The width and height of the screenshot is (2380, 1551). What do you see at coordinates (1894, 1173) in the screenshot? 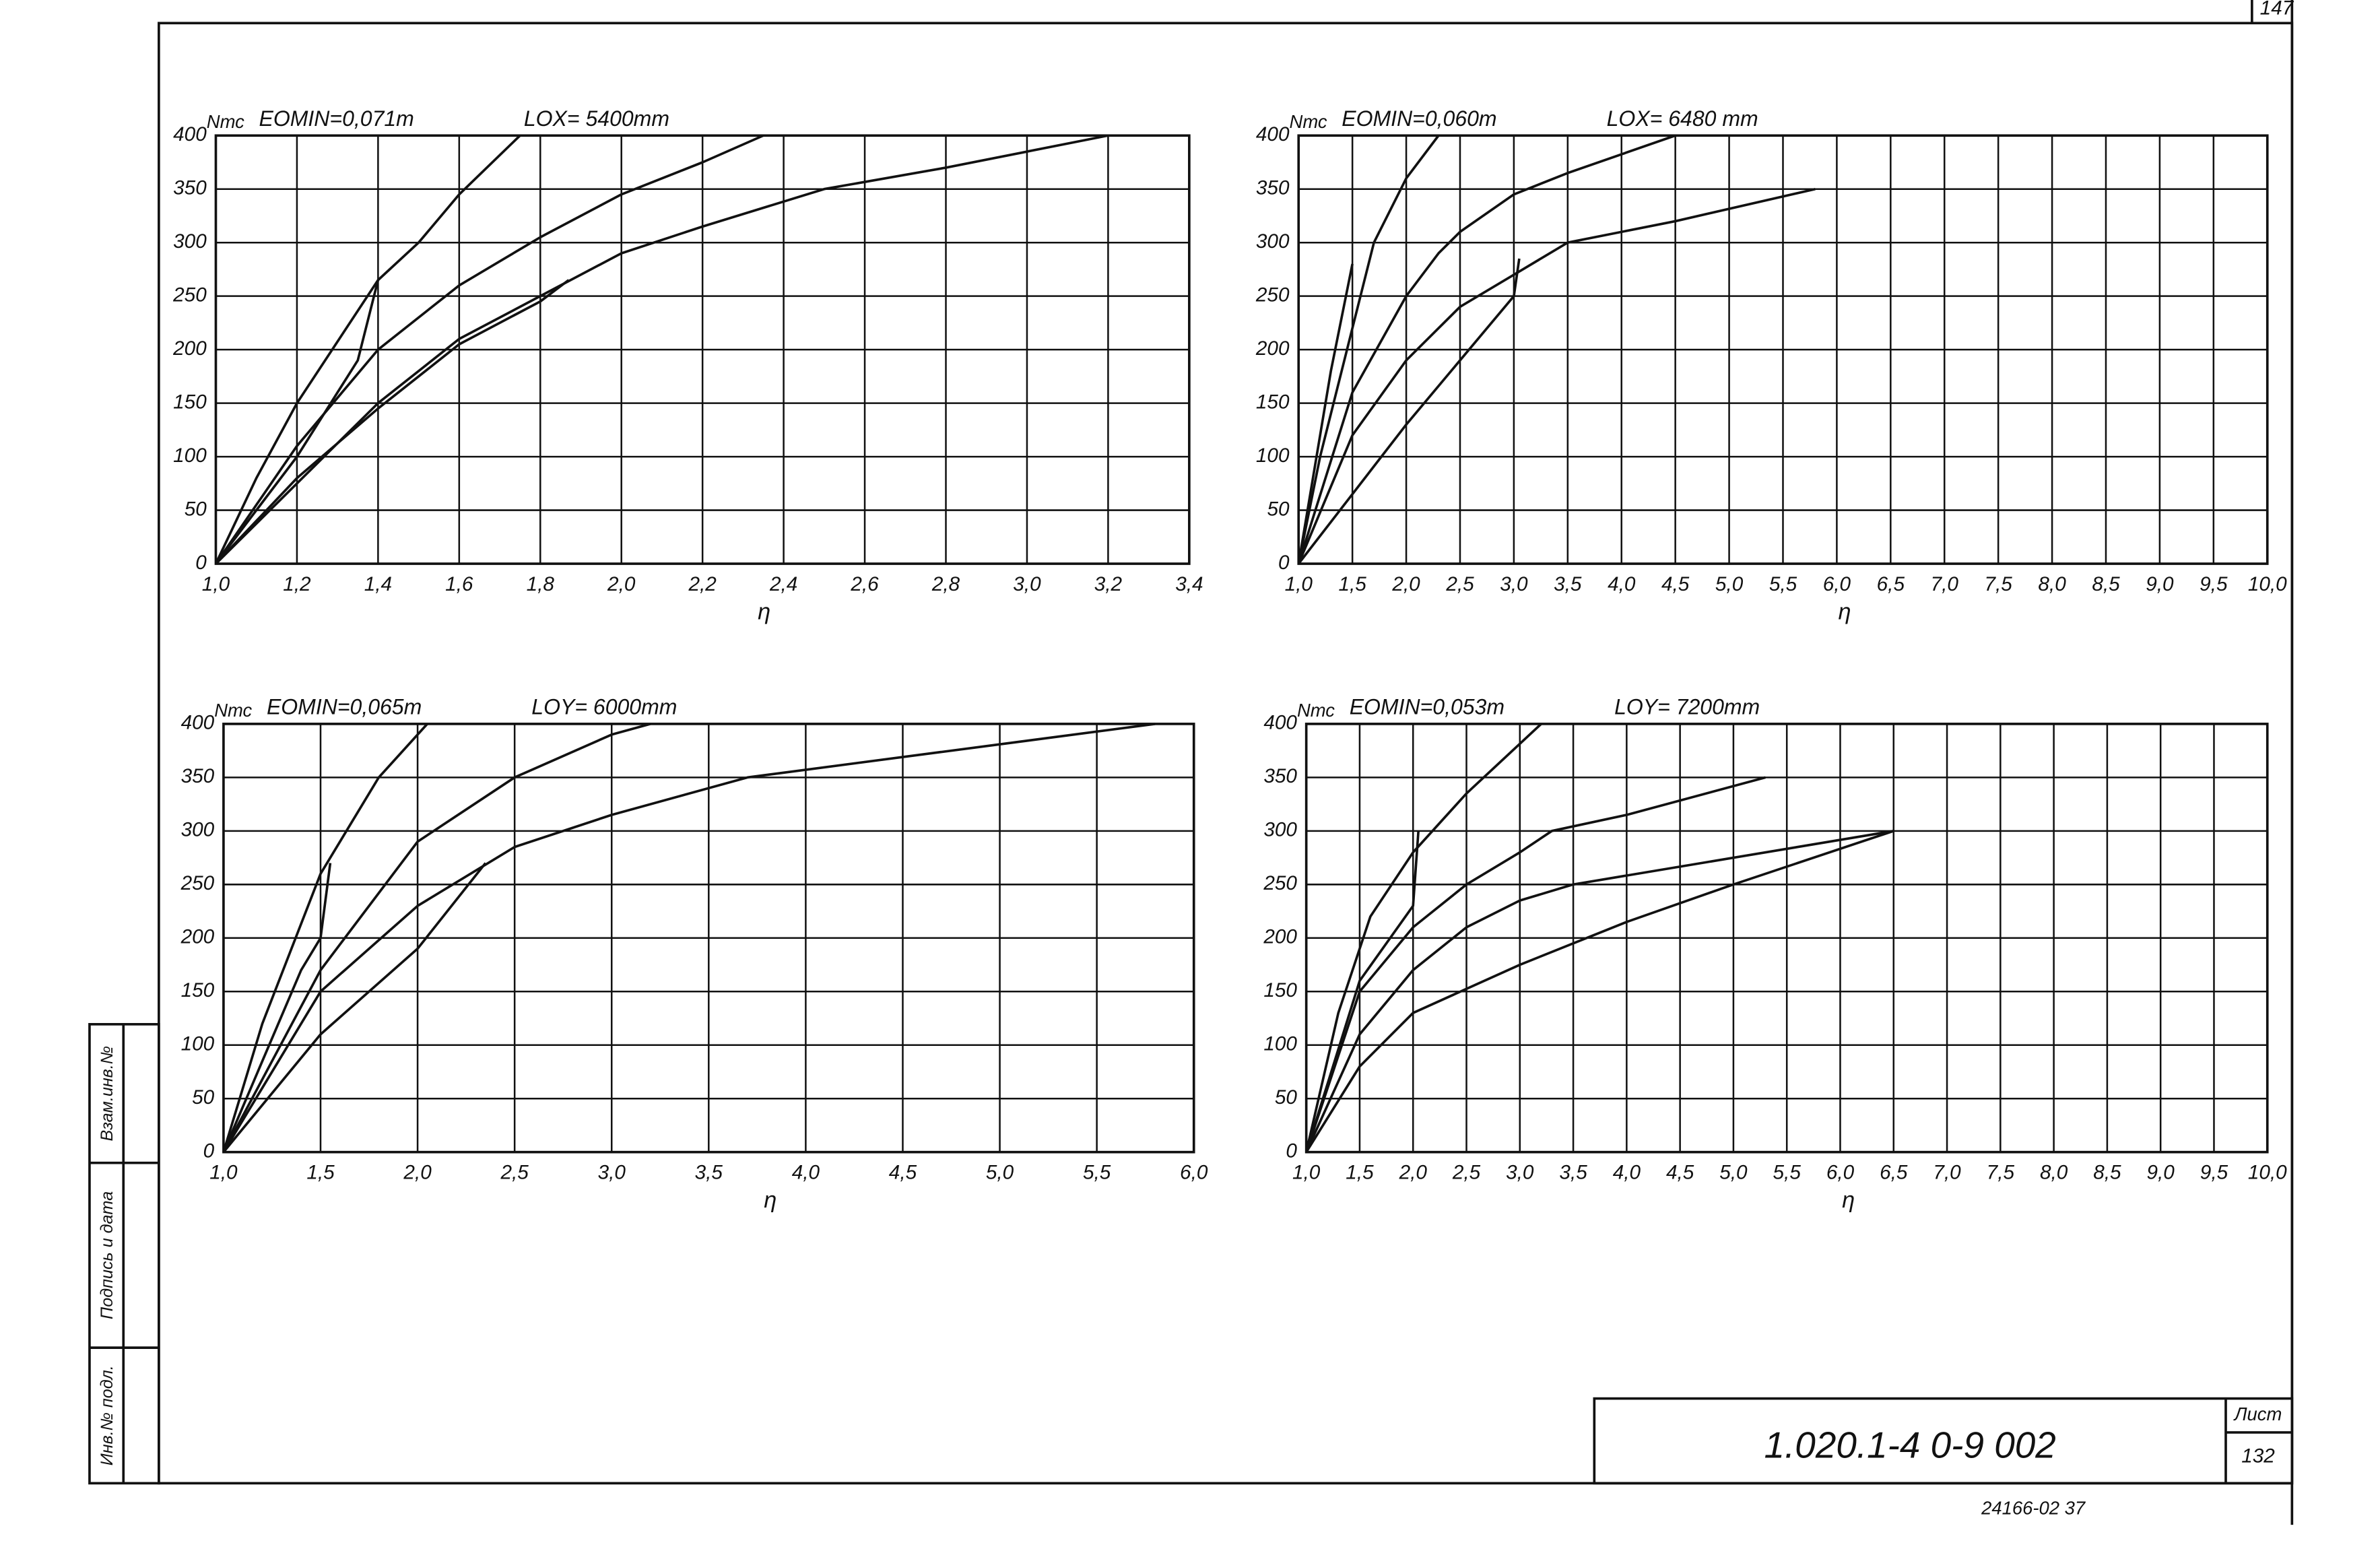
I see `x-tick-label: 6,5` at bounding box center [1894, 1173].